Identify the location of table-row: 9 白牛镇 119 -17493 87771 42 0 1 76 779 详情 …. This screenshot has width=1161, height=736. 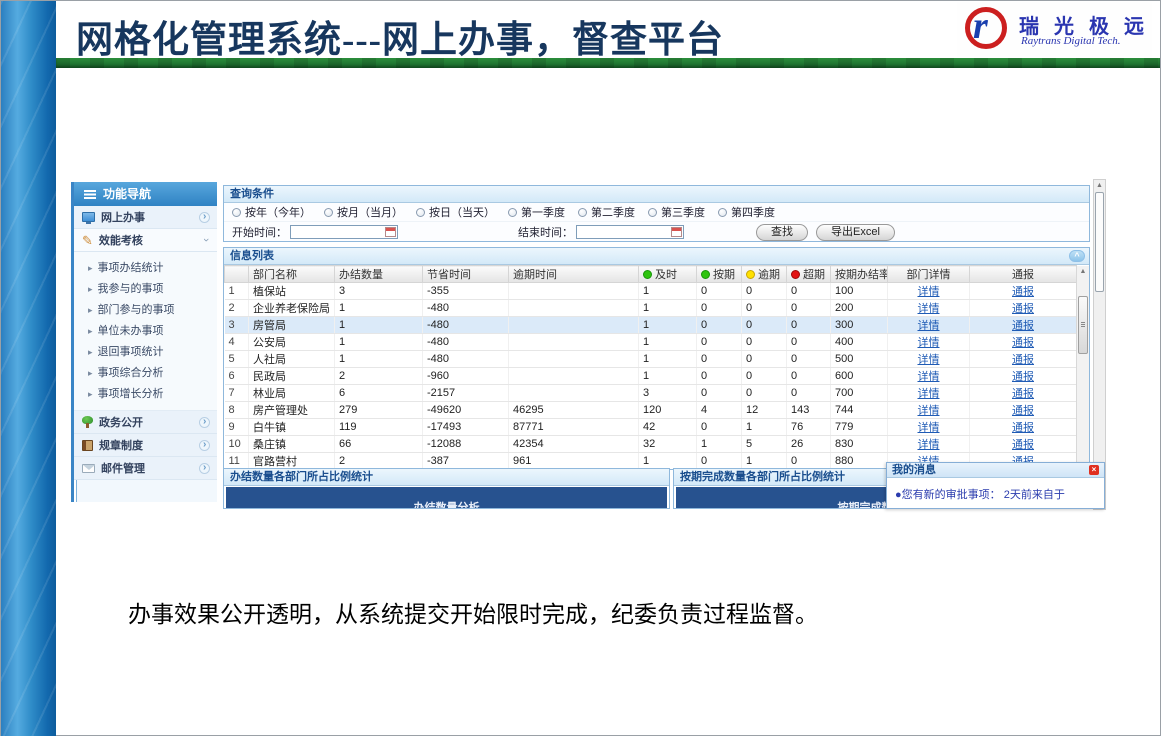
(650, 427).